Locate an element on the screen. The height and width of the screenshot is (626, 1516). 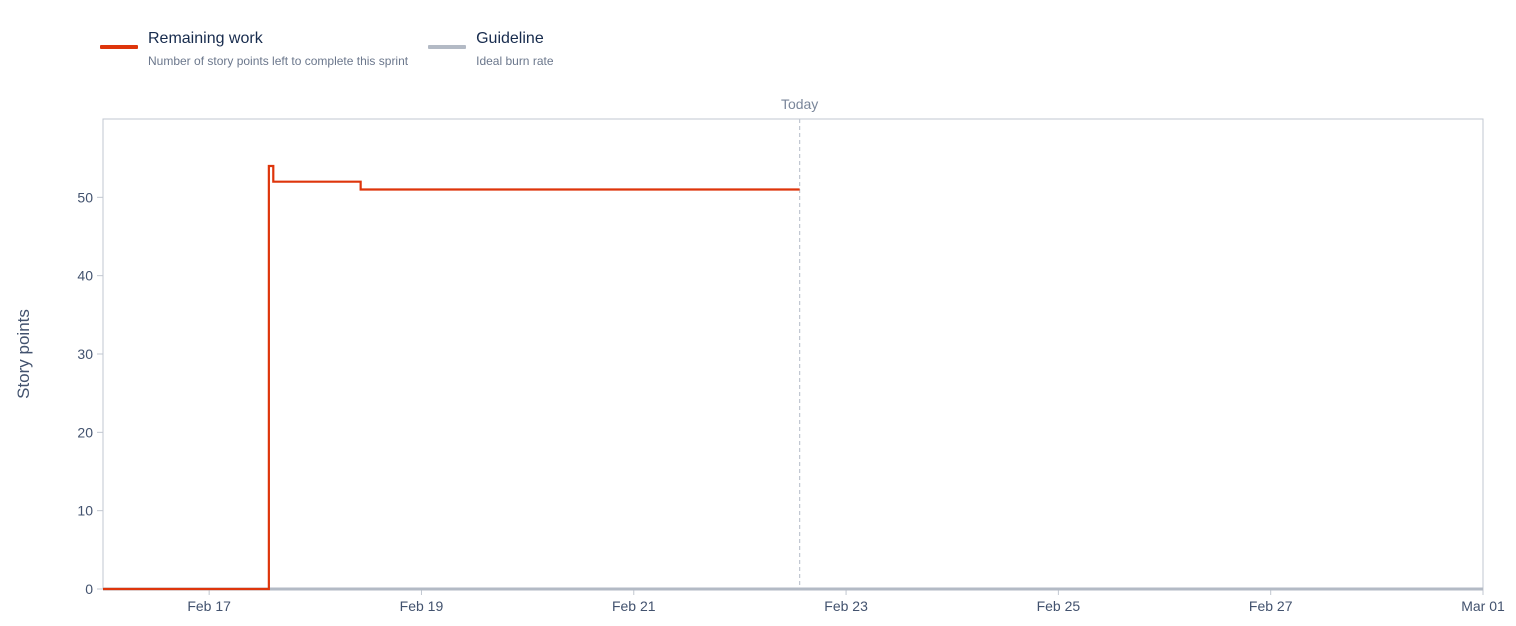
y-tick-label: 0 is located at coordinates (89, 589).